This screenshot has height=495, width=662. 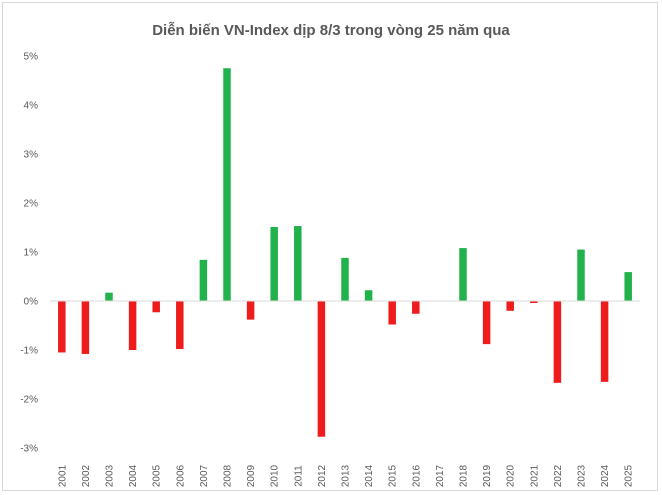 What do you see at coordinates (250, 310) in the screenshot?
I see `bar-2009` at bounding box center [250, 310].